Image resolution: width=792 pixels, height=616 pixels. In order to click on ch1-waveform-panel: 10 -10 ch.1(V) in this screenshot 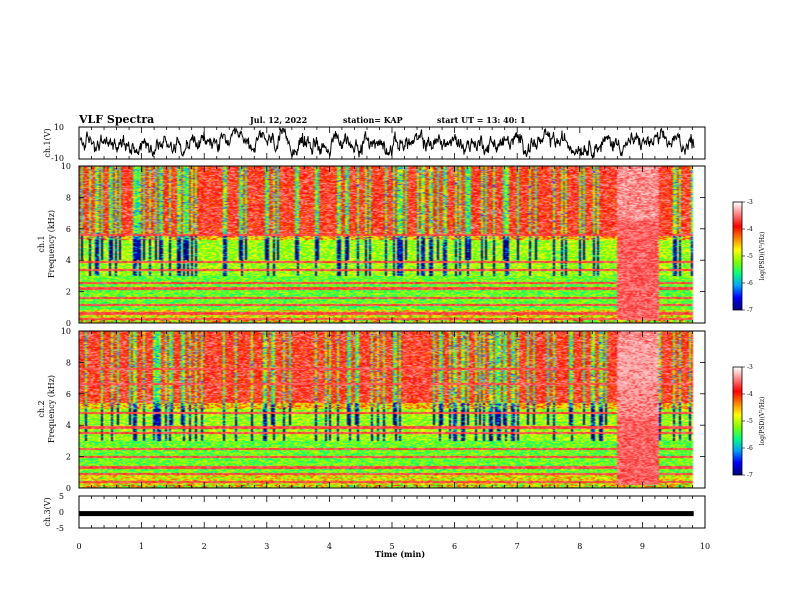, I will do `click(374, 143)`.